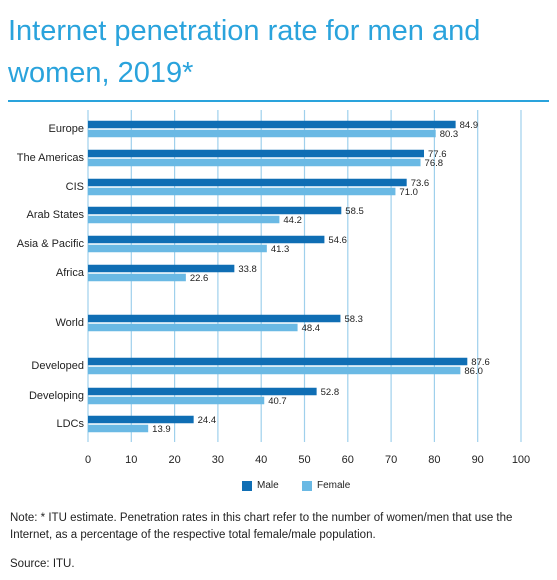 The height and width of the screenshot is (580, 557). Describe the element at coordinates (434, 460) in the screenshot. I see `x-tick-label-80: 80` at that location.